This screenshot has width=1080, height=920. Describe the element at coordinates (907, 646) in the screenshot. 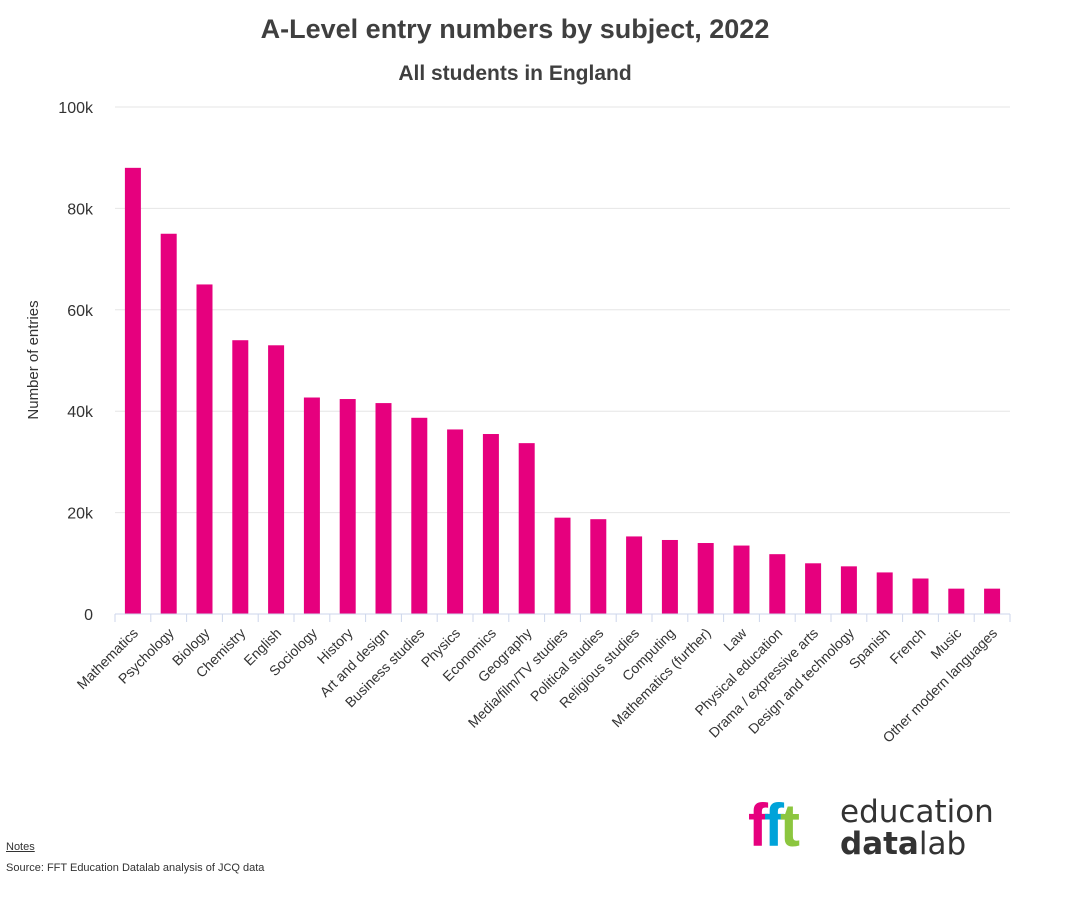

I see `x-tick-label: French` at that location.